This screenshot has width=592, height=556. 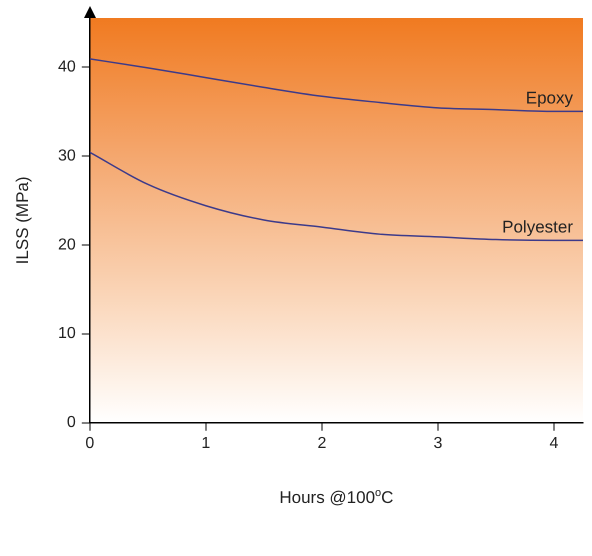 What do you see at coordinates (22, 220) in the screenshot?
I see `y-axis-title: ILSS (MPa)` at bounding box center [22, 220].